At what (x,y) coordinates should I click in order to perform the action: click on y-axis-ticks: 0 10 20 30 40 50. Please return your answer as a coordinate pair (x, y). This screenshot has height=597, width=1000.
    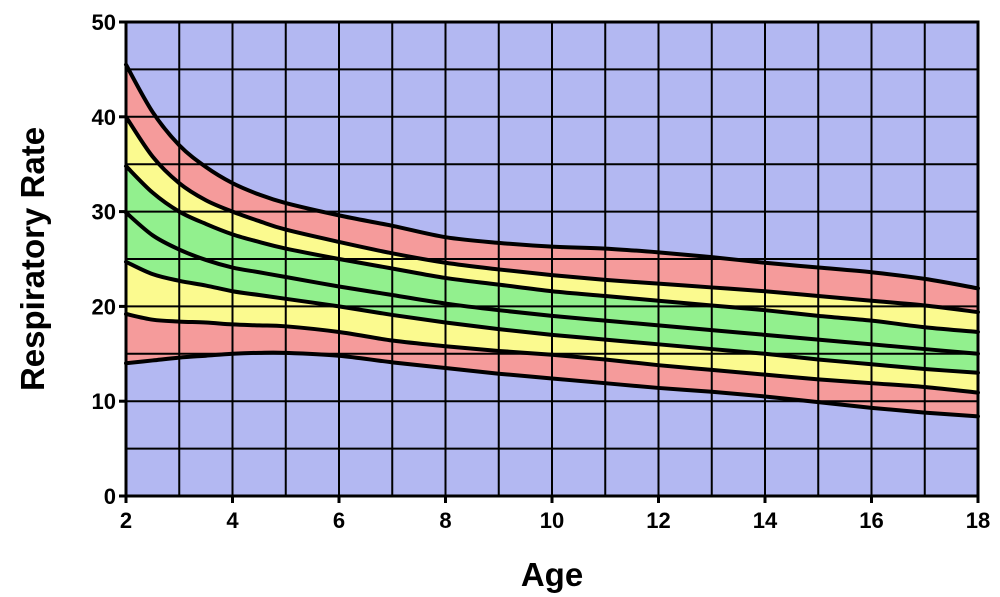
    Looking at the image, I should click on (109, 259).